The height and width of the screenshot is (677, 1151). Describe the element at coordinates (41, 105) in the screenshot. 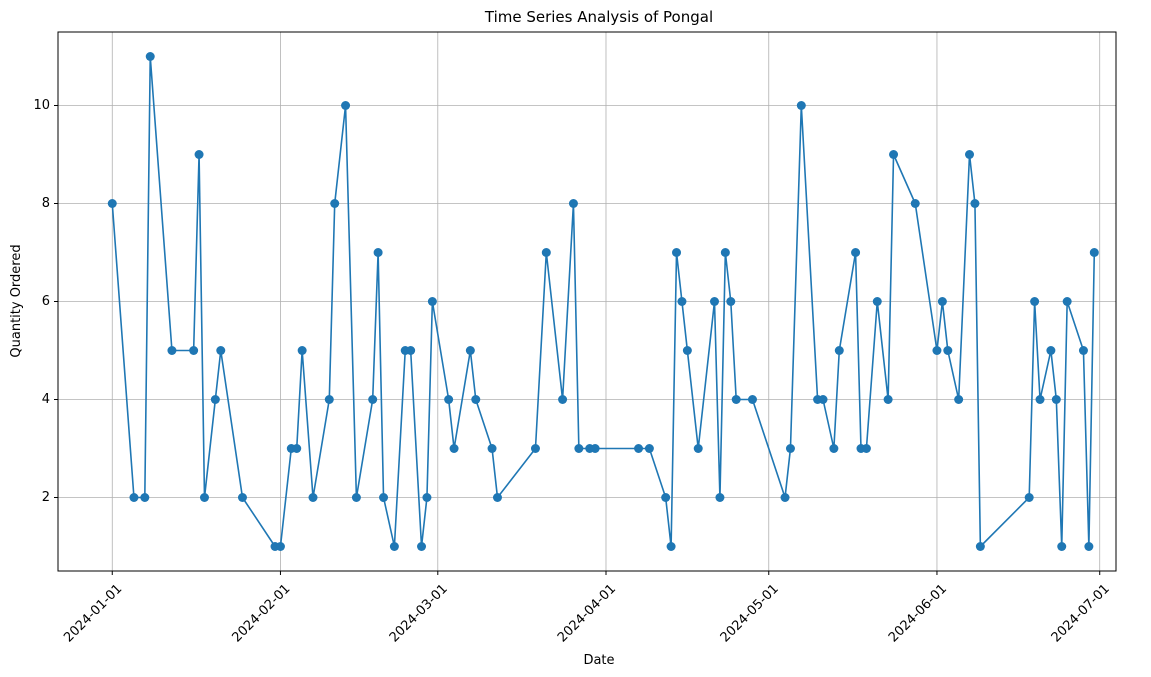

I see `y-tick-label: 10` at that location.